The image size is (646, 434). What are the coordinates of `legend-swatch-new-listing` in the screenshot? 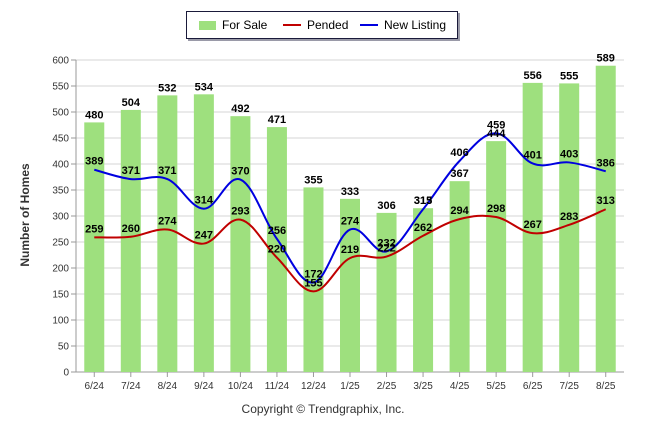 It's located at (369, 25).